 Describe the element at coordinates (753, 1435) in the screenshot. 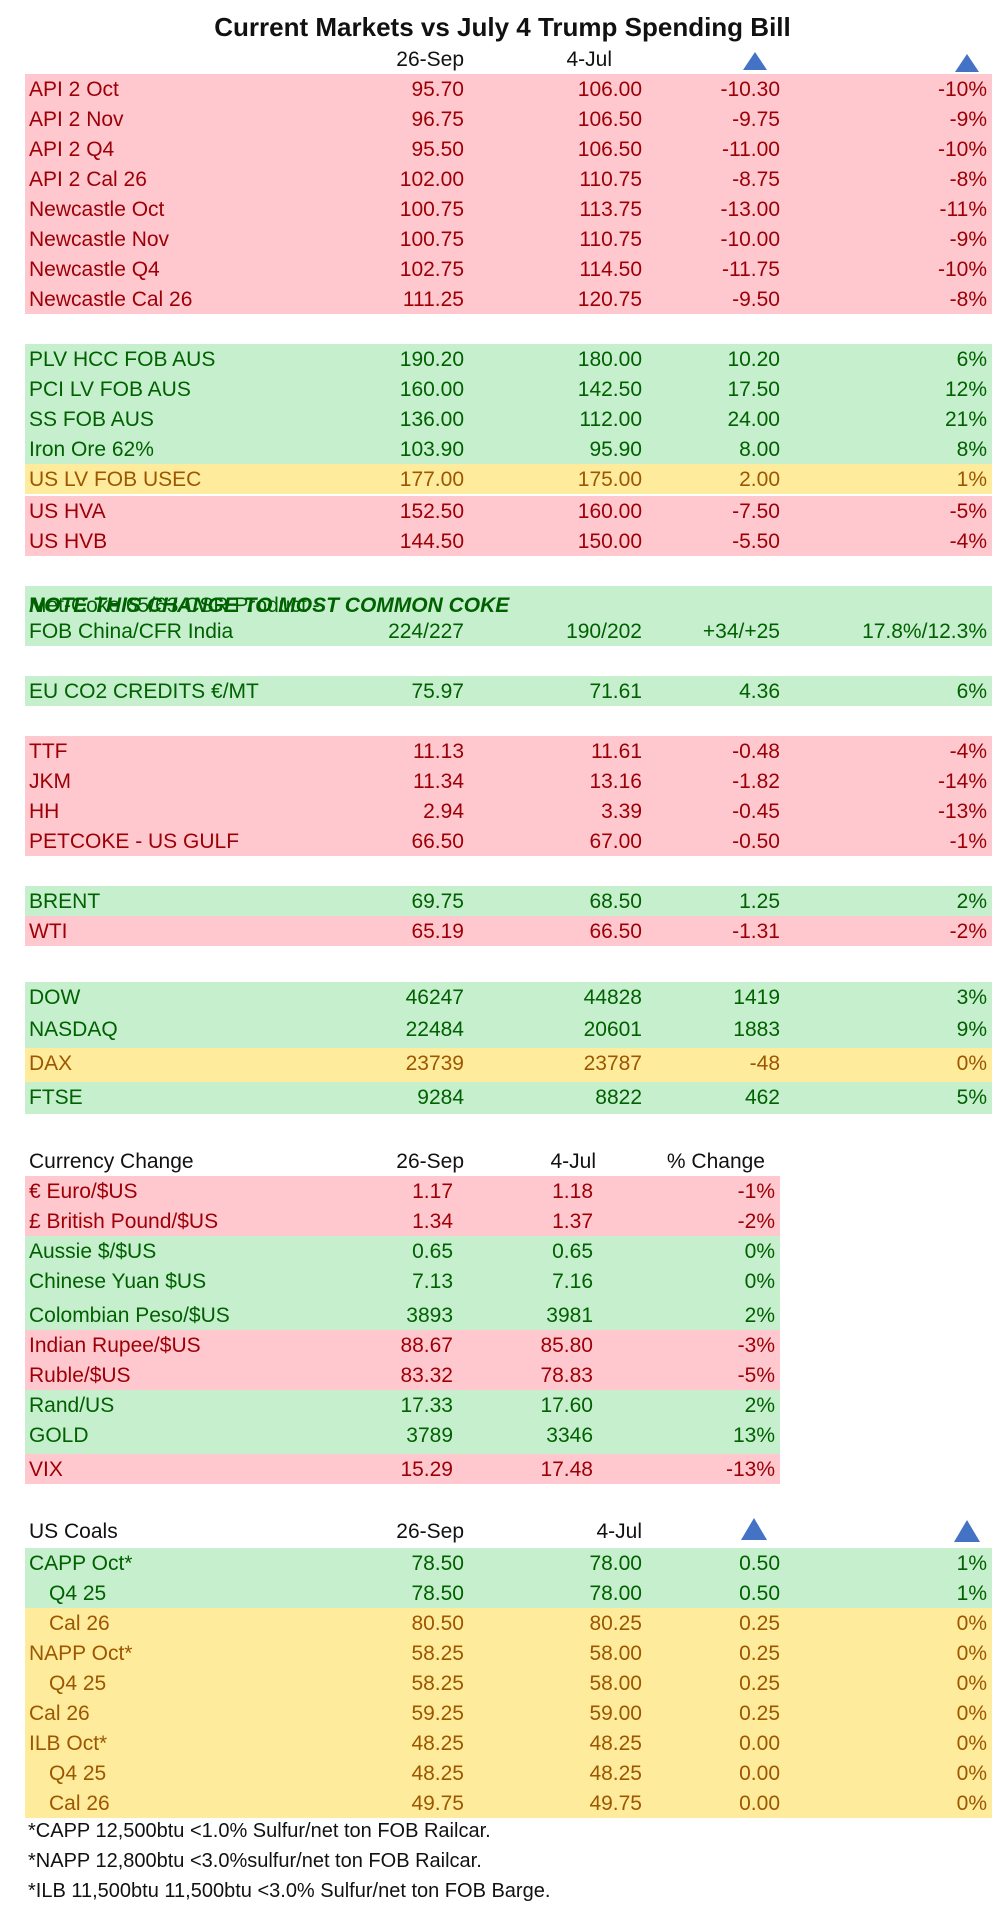

I see `value-change: 13%` at that location.